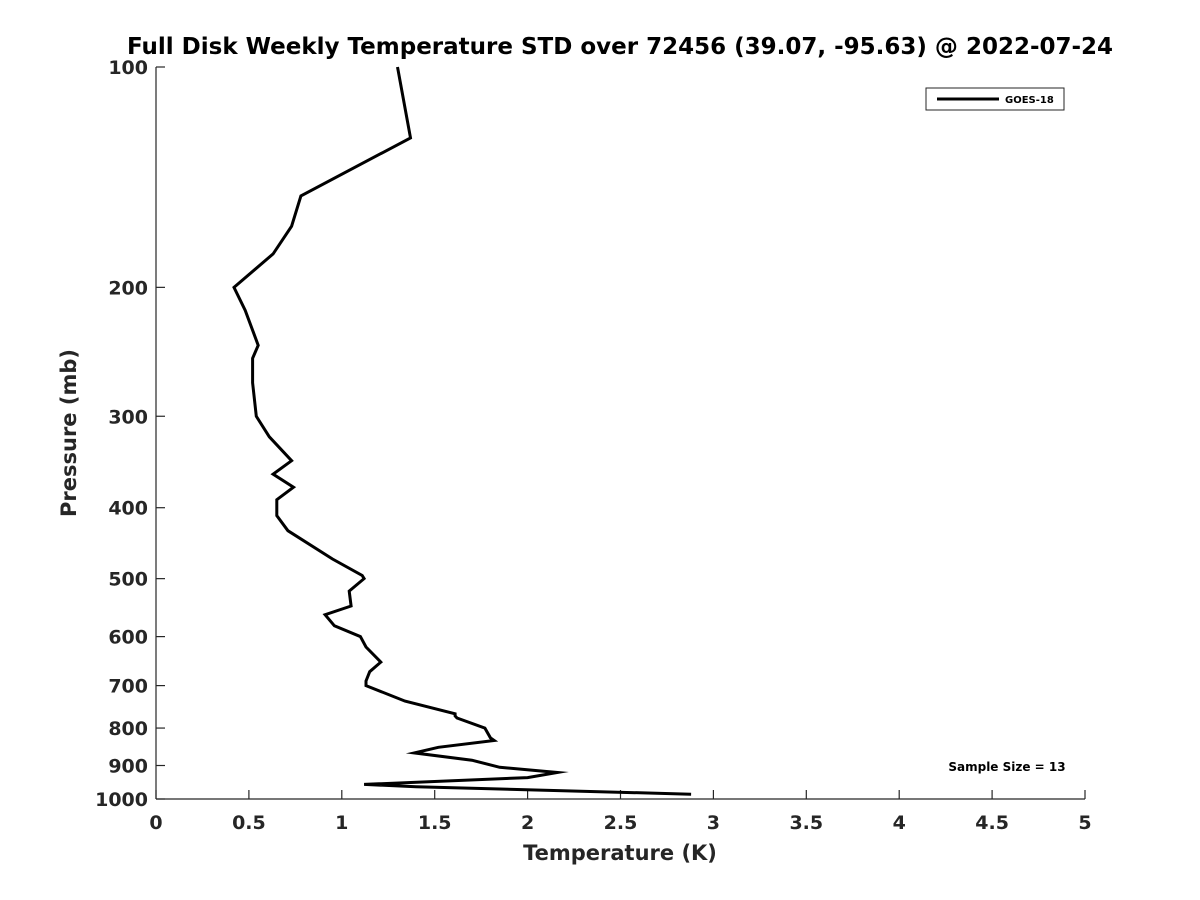 The image size is (1200, 900). I want to click on x-tick-label: 0, so click(155, 823).